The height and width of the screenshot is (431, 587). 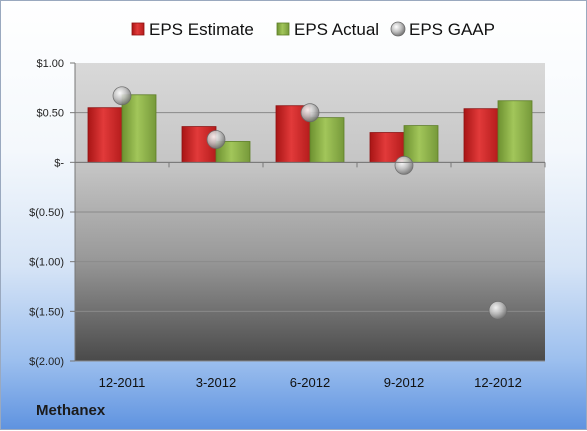 What do you see at coordinates (387, 147) in the screenshot?
I see `eps-estimate-bar-9-2012` at bounding box center [387, 147].